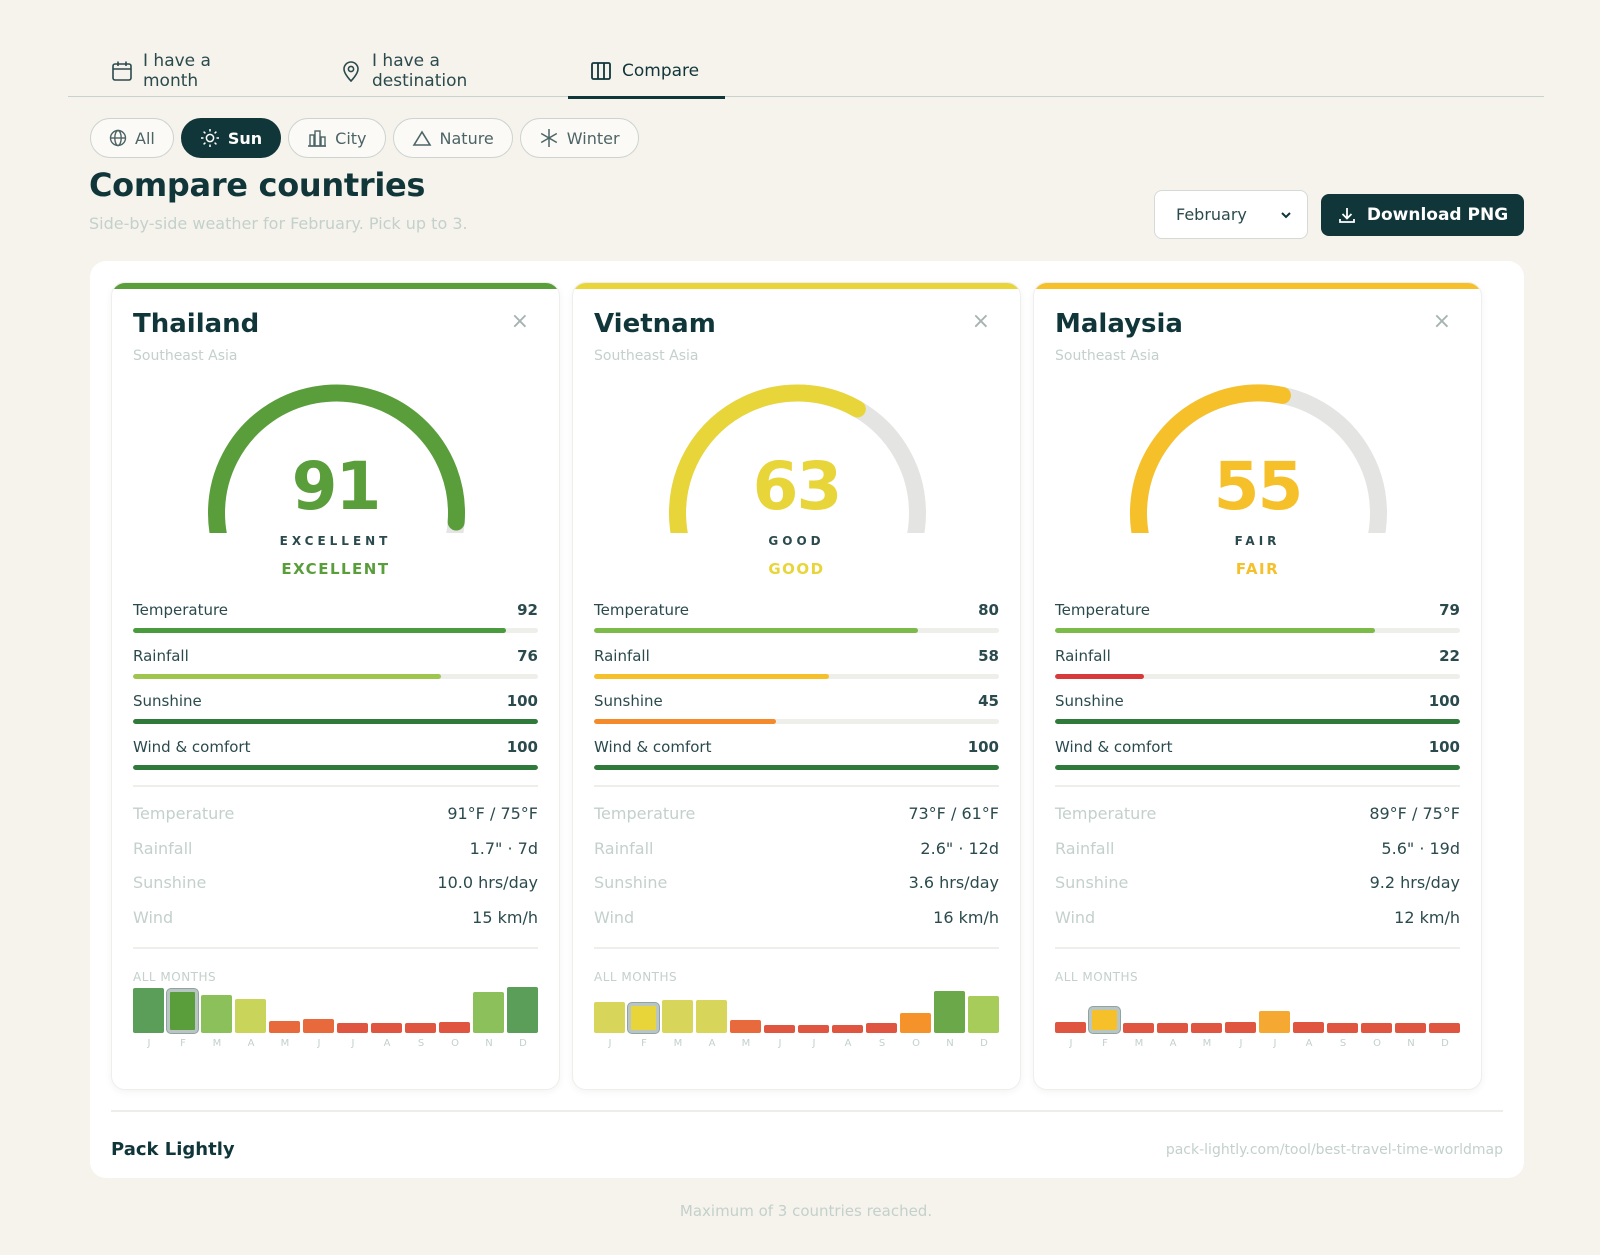 The width and height of the screenshot is (1600, 1255). What do you see at coordinates (209, 138) in the screenshot?
I see `sun-icon` at bounding box center [209, 138].